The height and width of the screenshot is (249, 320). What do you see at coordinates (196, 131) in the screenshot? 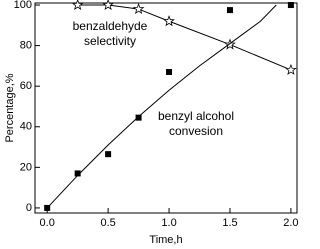
I see `annotation: convesion` at bounding box center [196, 131].